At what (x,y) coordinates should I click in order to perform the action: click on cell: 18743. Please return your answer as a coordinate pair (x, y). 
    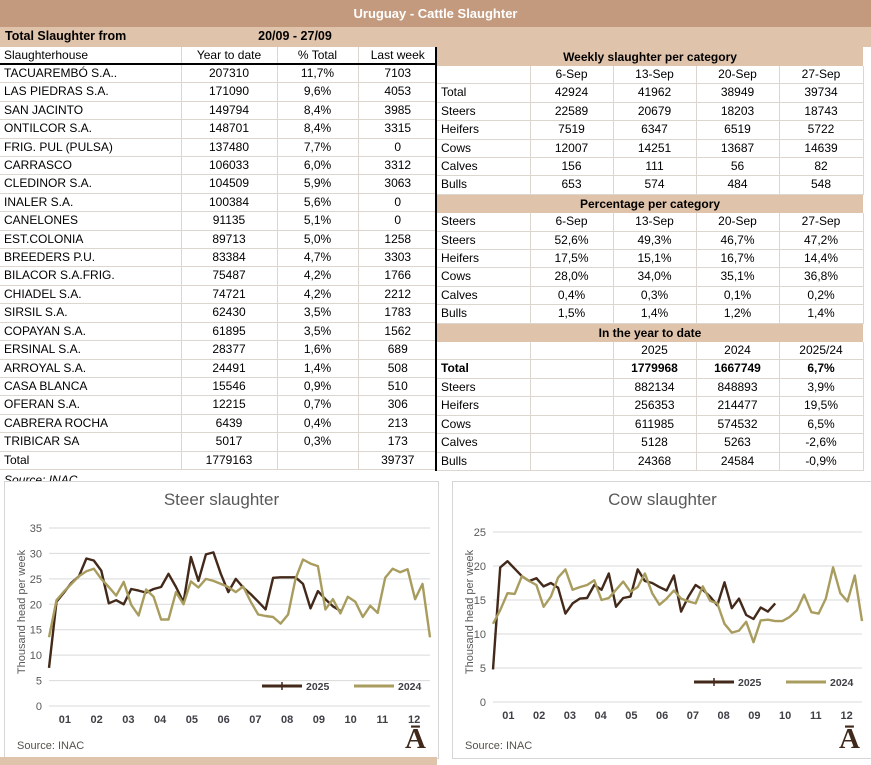
    Looking at the image, I should click on (821, 112).